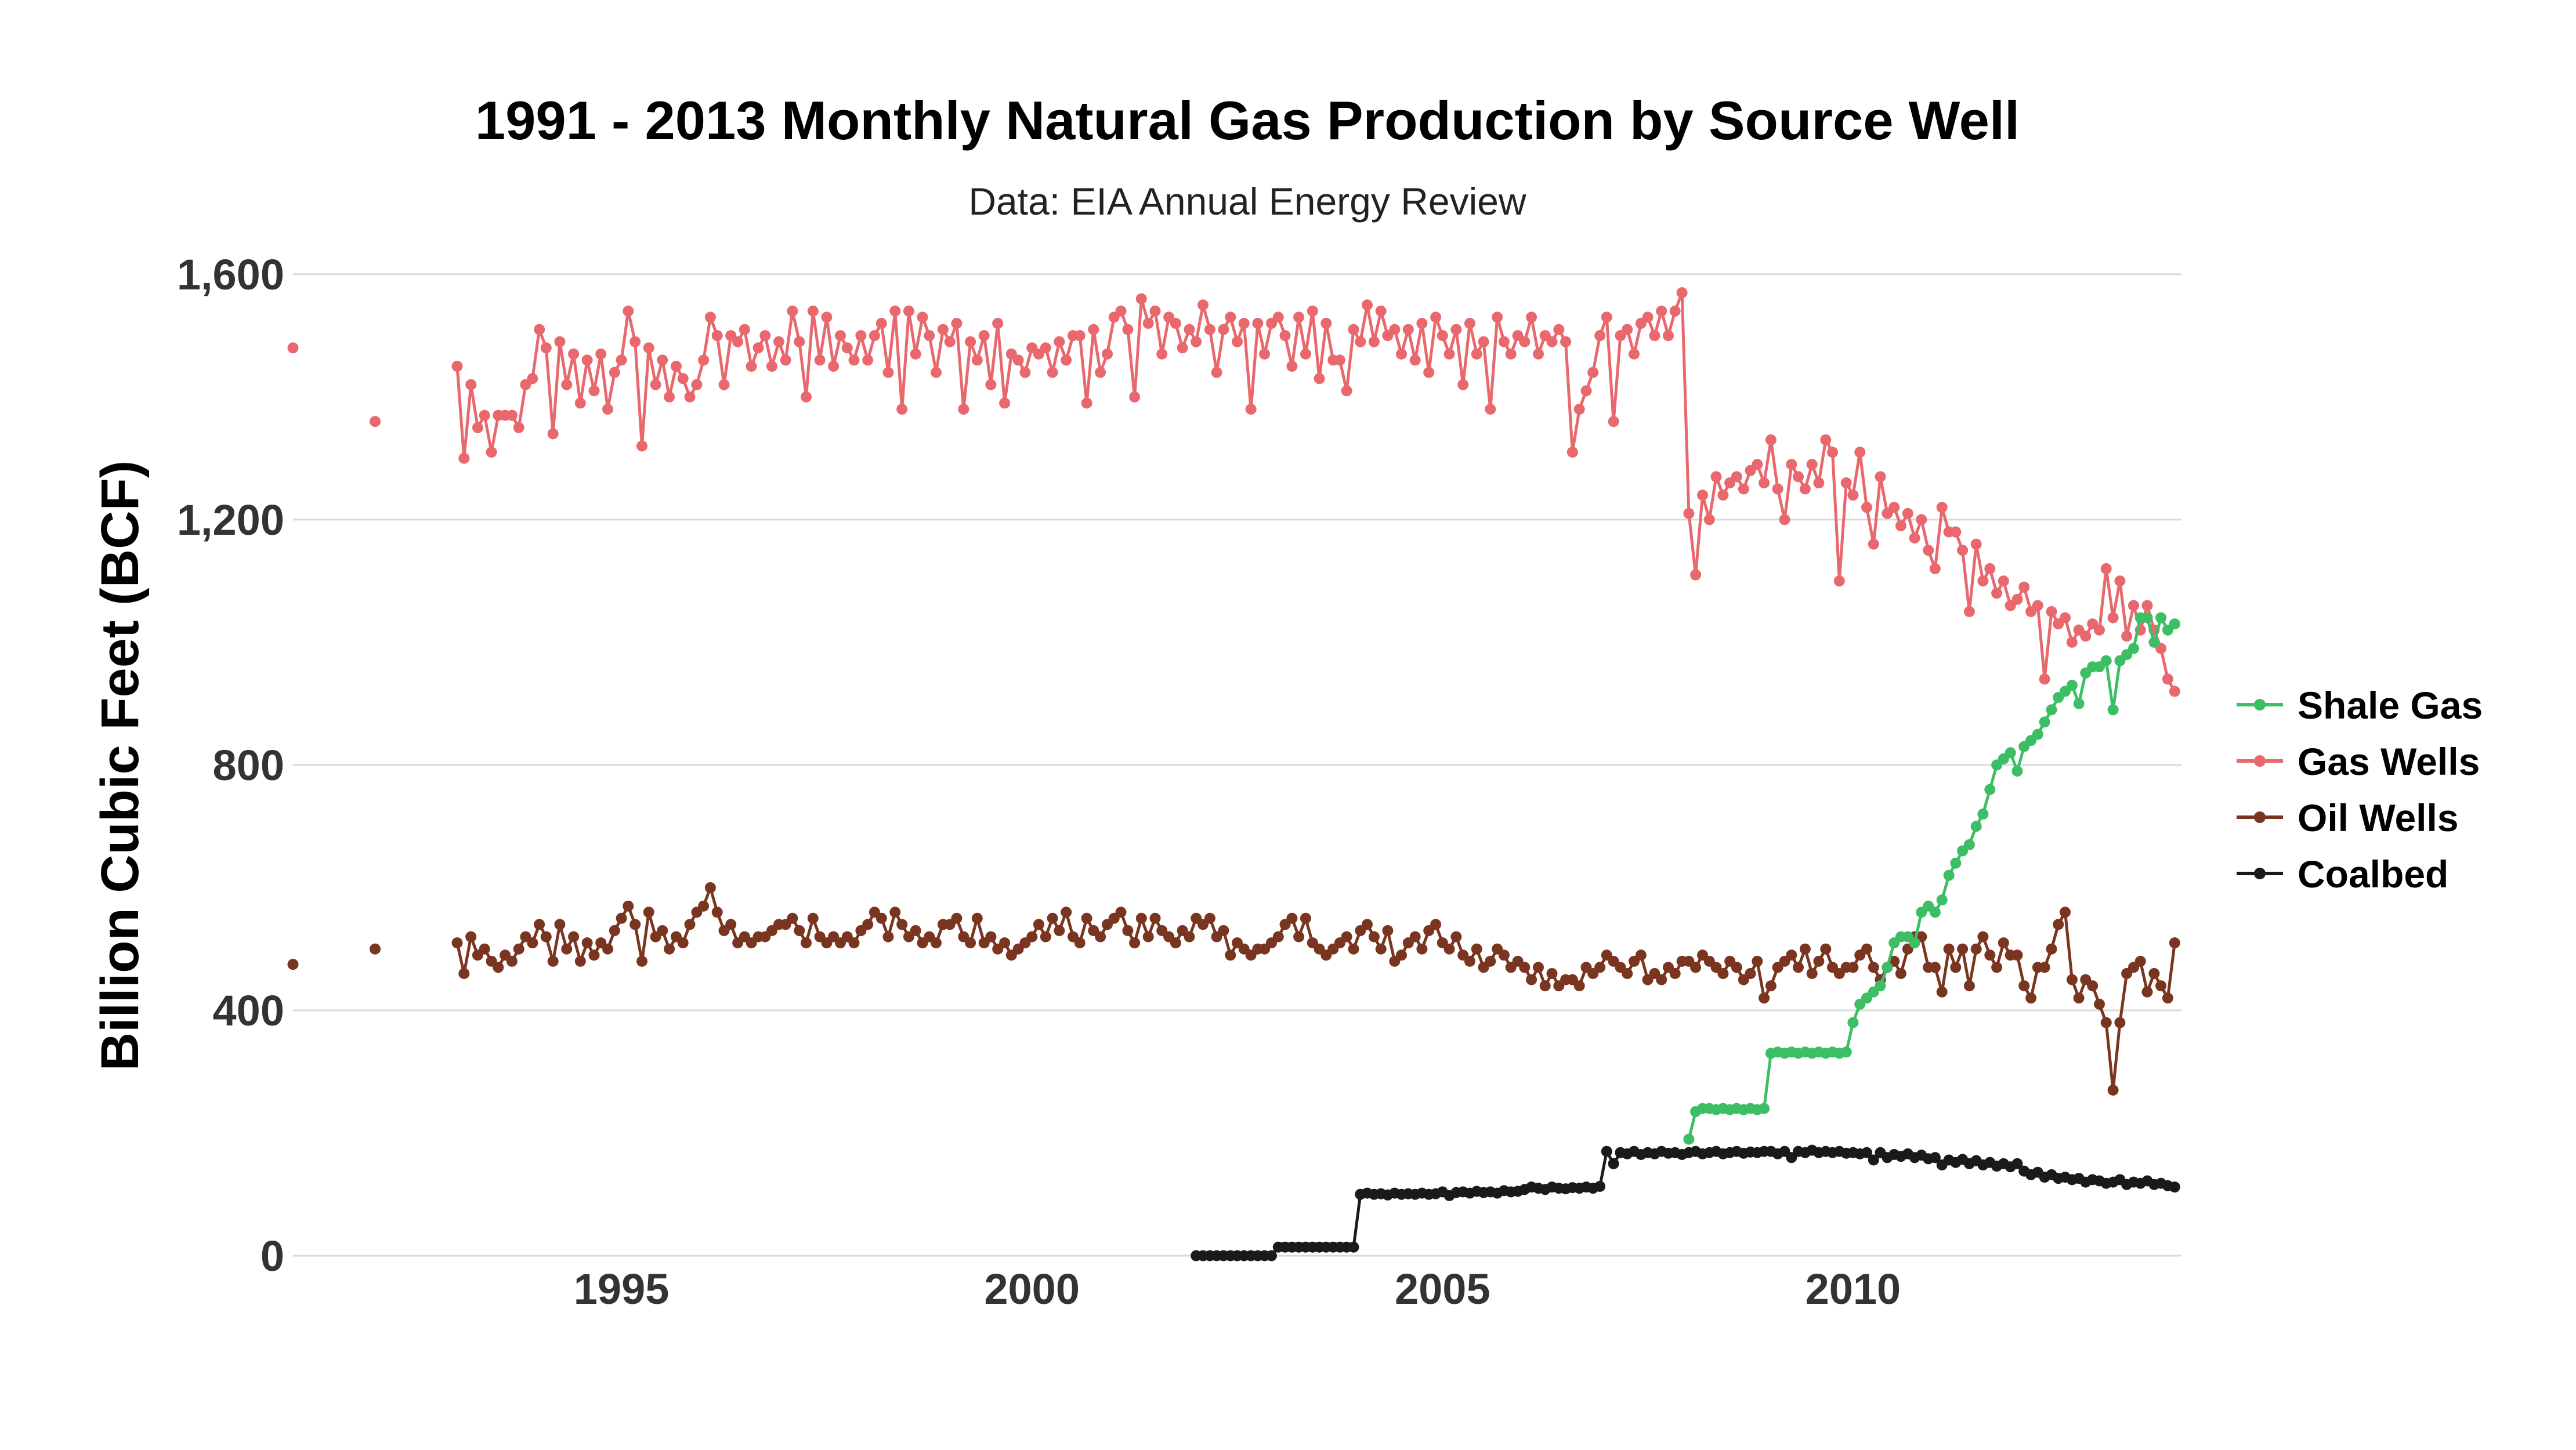 Image resolution: width=2576 pixels, height=1450 pixels. I want to click on x-tick-label: 1995, so click(622, 1289).